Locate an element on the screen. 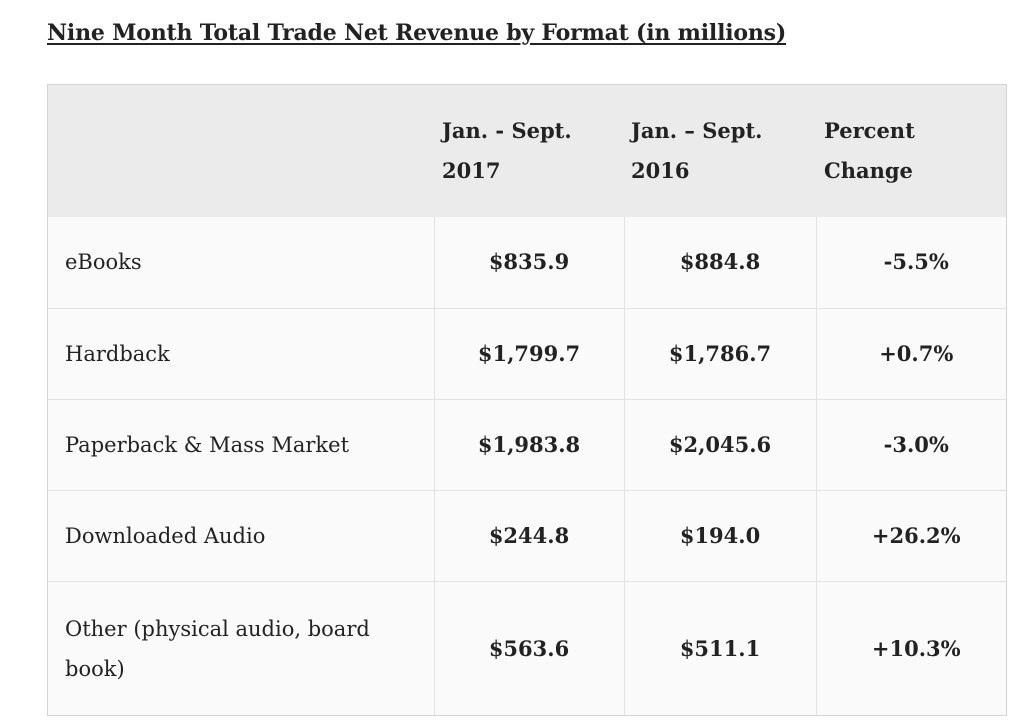 This screenshot has height=725, width=1024. value-2016: $194.0 is located at coordinates (720, 536).